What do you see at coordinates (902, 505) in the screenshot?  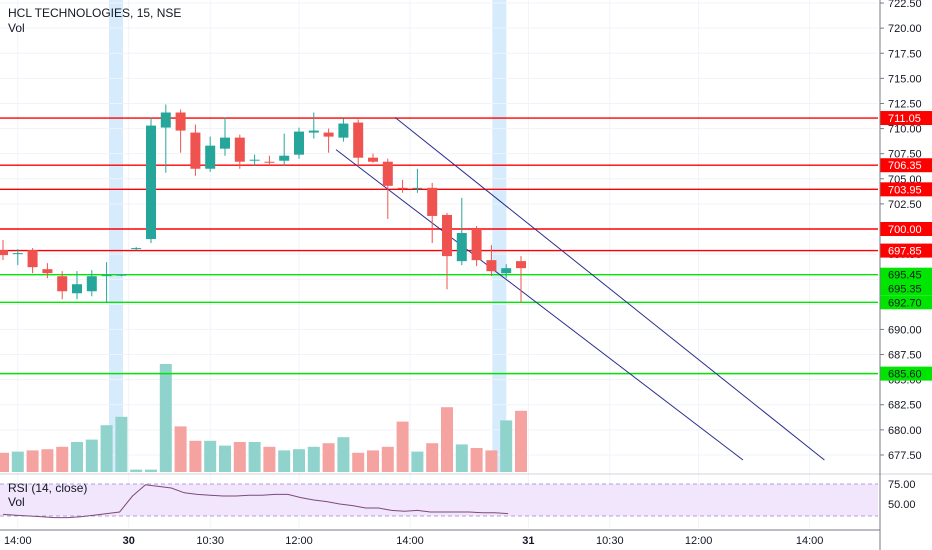 I see `rsi-tick-label: 50.00` at bounding box center [902, 505].